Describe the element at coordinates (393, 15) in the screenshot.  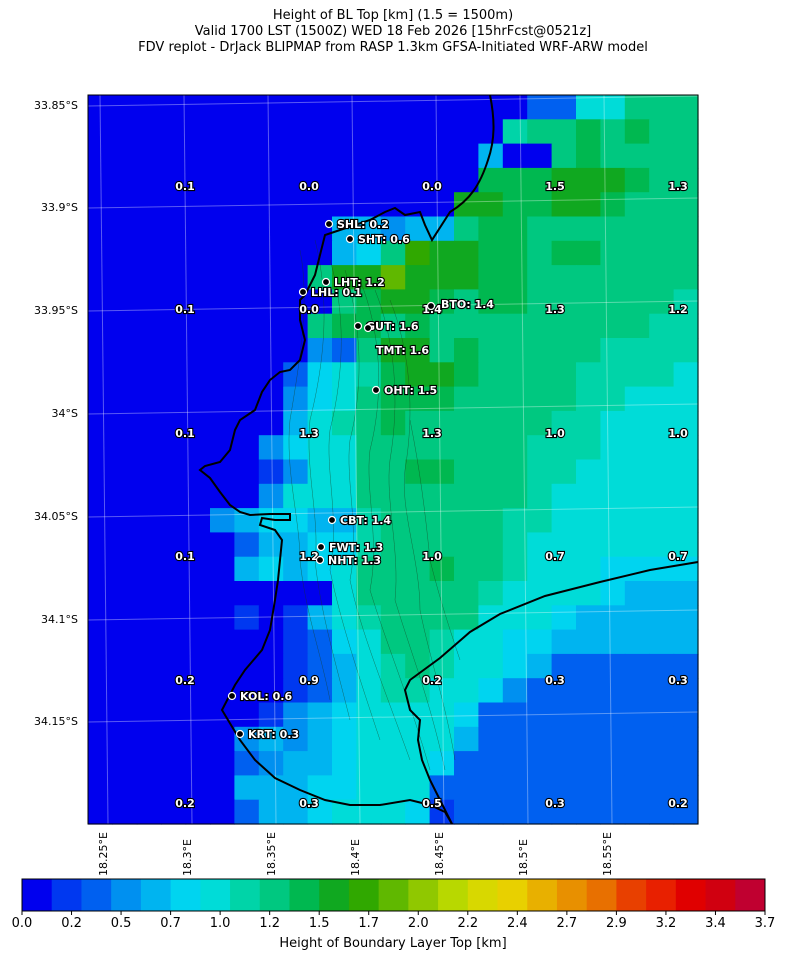
I see `map-title-line-1: Height of BL Top [km] (1.5 = 1500m)` at that location.